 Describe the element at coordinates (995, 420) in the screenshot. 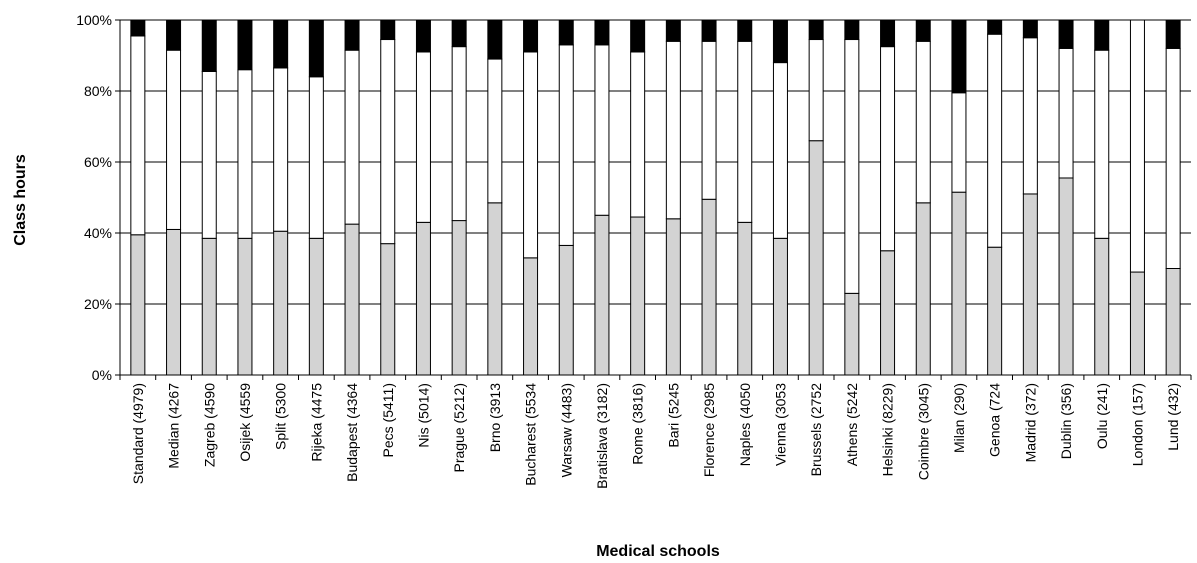

I see `x-tick-label: Genoa (724` at that location.